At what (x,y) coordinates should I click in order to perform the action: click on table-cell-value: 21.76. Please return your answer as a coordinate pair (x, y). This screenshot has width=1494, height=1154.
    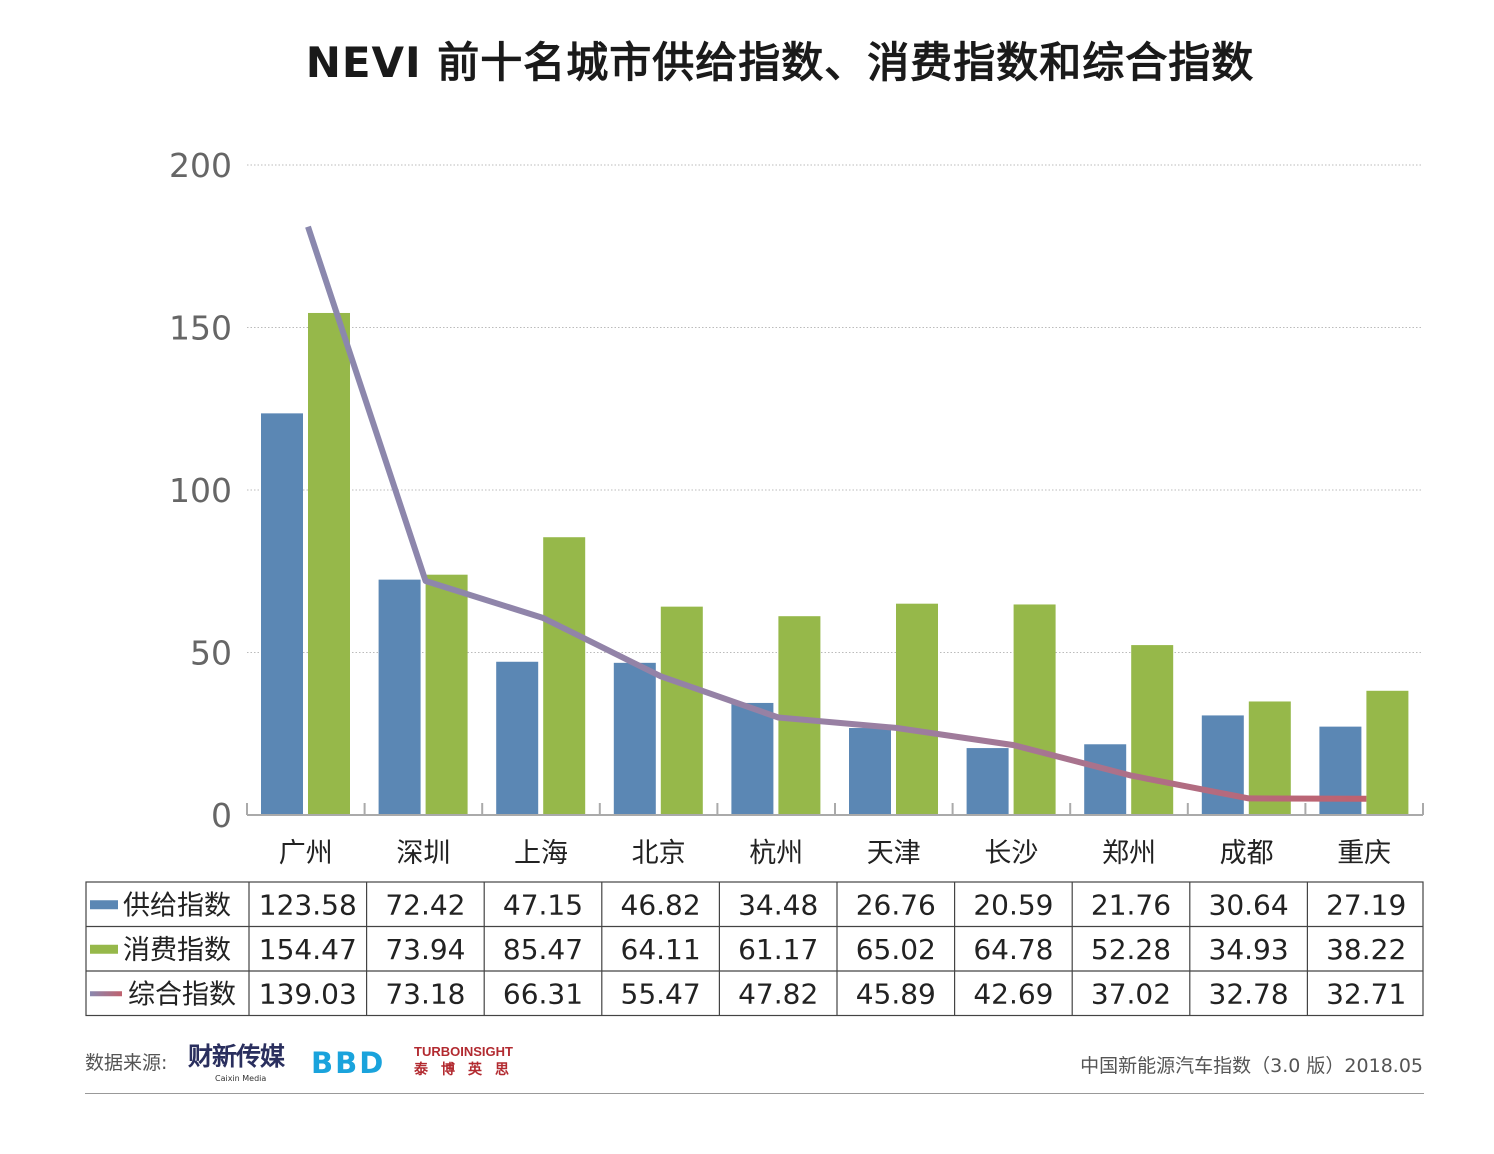
    Looking at the image, I should click on (1131, 904).